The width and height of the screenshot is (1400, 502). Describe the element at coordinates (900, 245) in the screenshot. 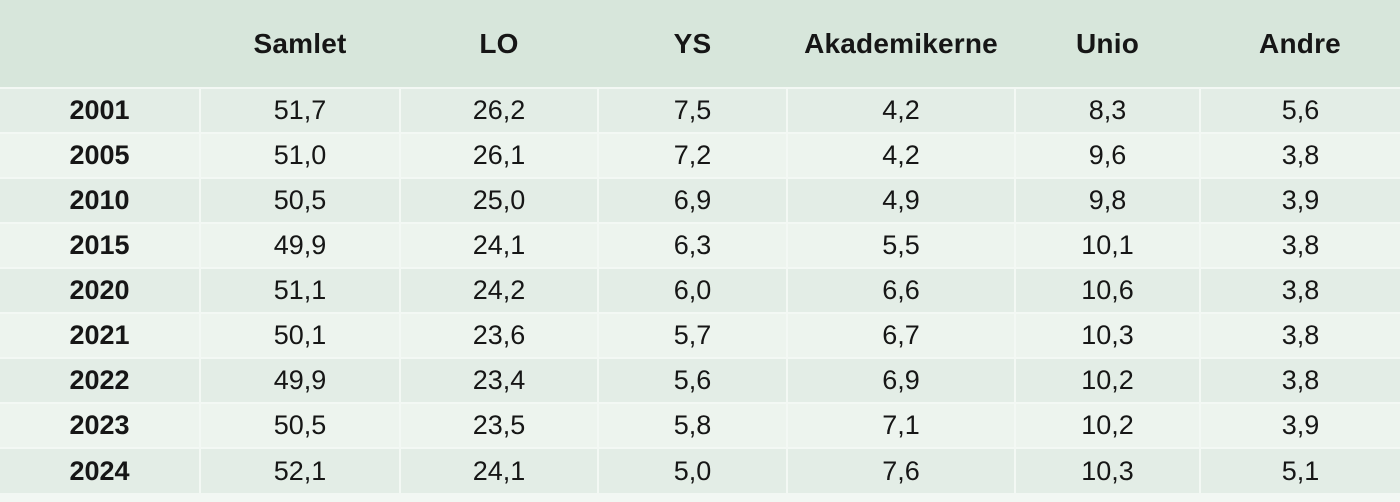

I see `value-cell: 5,5` at that location.